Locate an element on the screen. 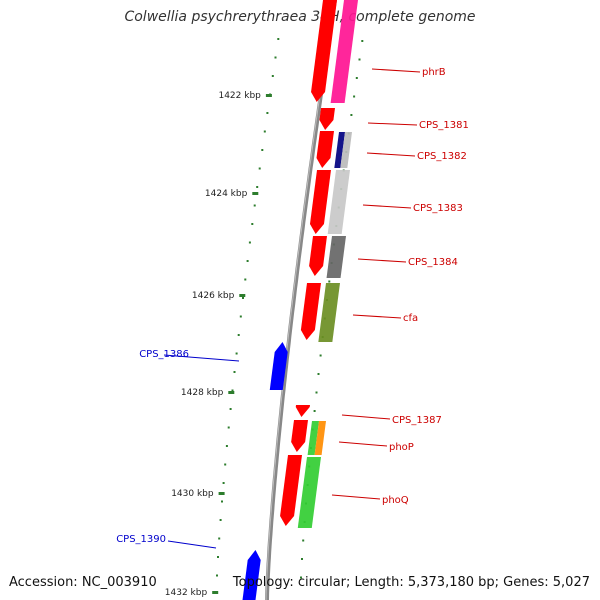 The width and height of the screenshot is (600, 600). gene-phoq-arrow-shape is located at coordinates (291, 490).